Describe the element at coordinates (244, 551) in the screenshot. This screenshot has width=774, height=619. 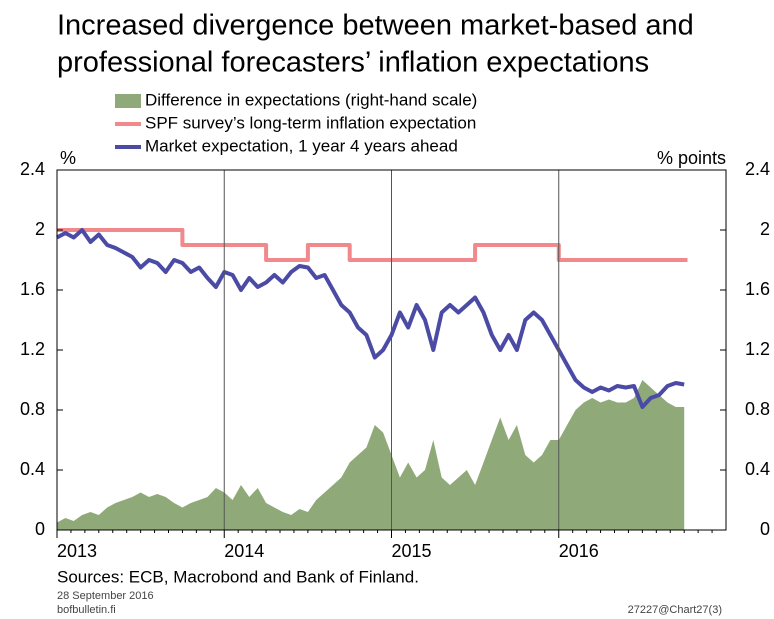
I see `x-tick-label: 2014` at that location.